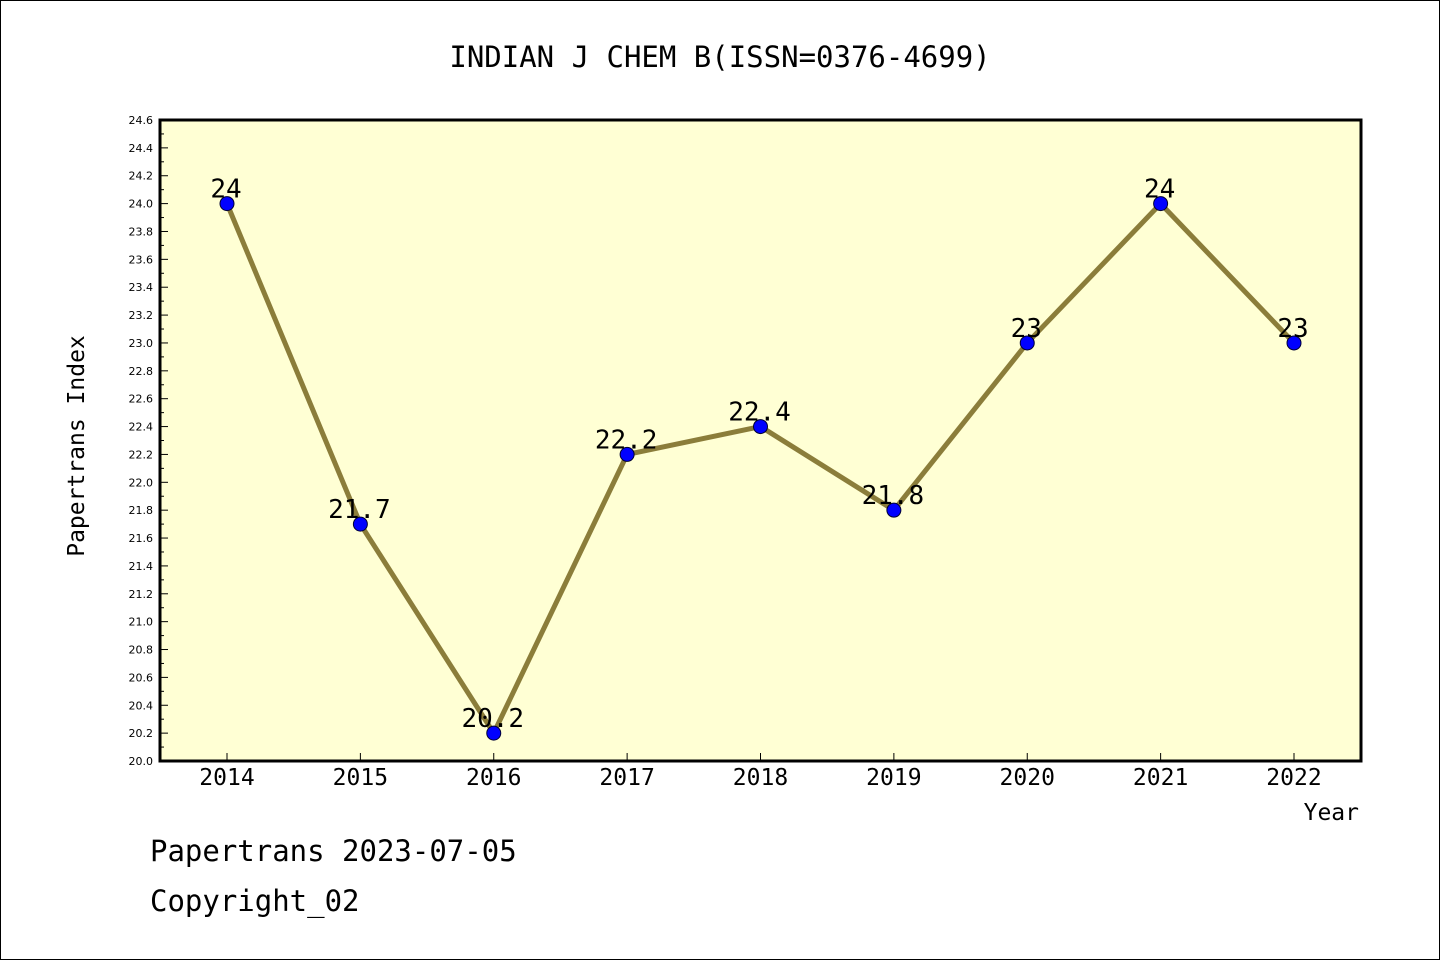 This screenshot has width=1440, height=960. What do you see at coordinates (141, 594) in the screenshot?
I see `y-tick-label: 21.2` at bounding box center [141, 594].